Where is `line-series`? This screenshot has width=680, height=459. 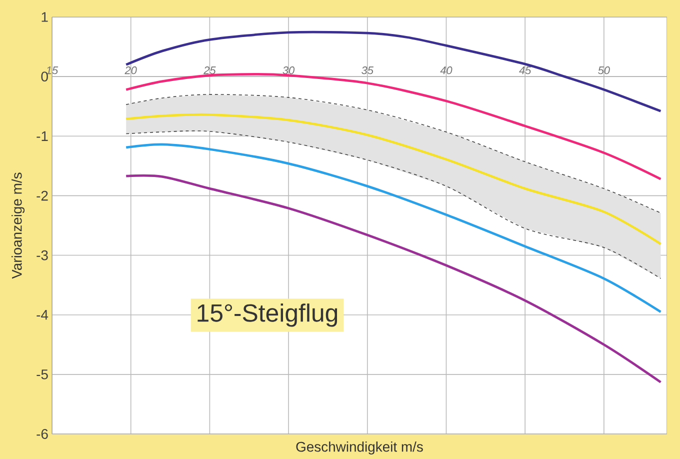 line-series is located at coordinates (393, 71).